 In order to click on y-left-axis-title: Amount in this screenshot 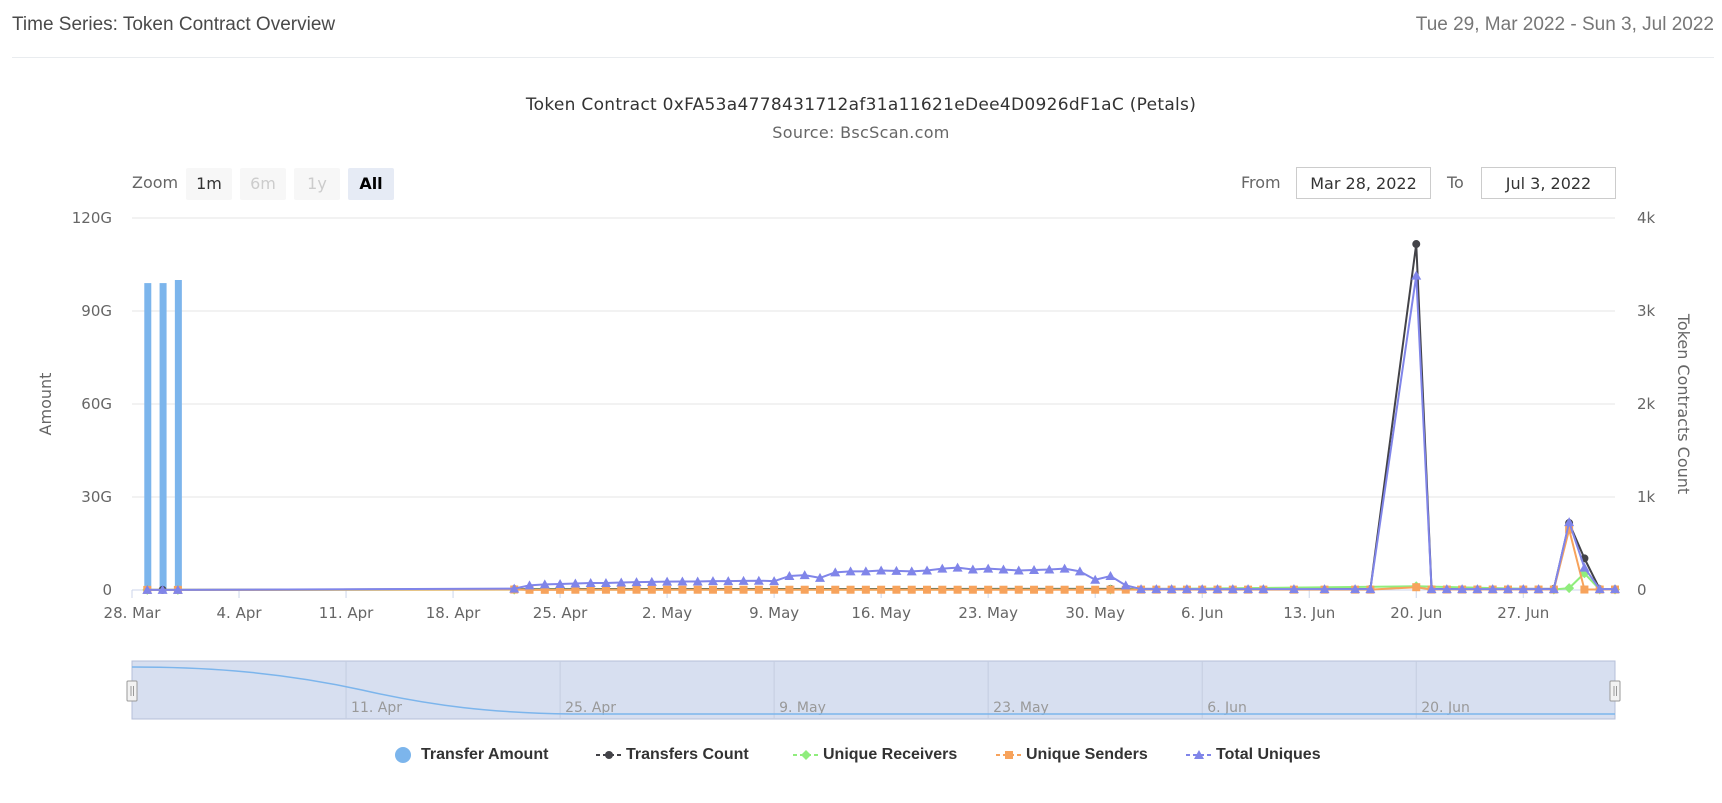, I will do `click(45, 404)`.